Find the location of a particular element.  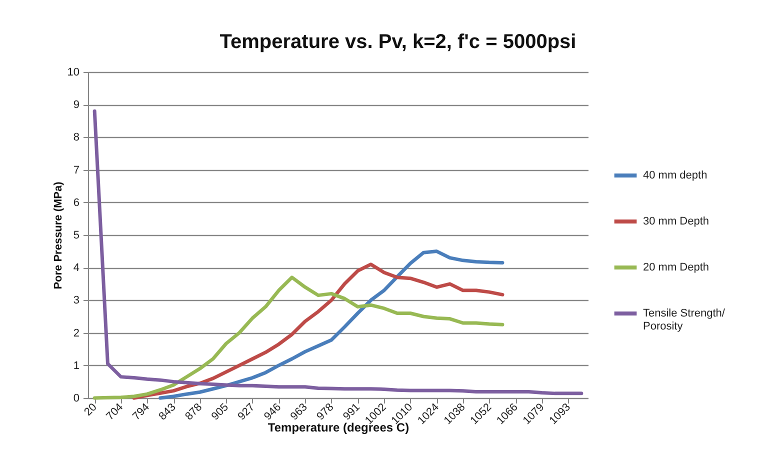

y-tick-label: 3 is located at coordinates (76, 300).